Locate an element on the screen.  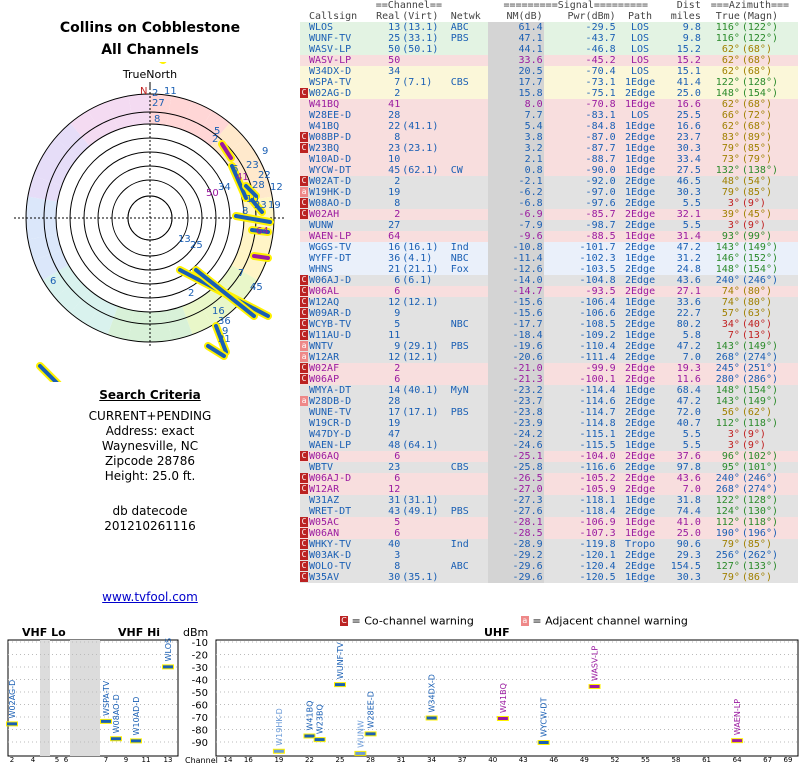
station-row: W34DX-D 34 20.5 -70.4 LOS 15.1 62° (68°) is located at coordinates (549, 71).